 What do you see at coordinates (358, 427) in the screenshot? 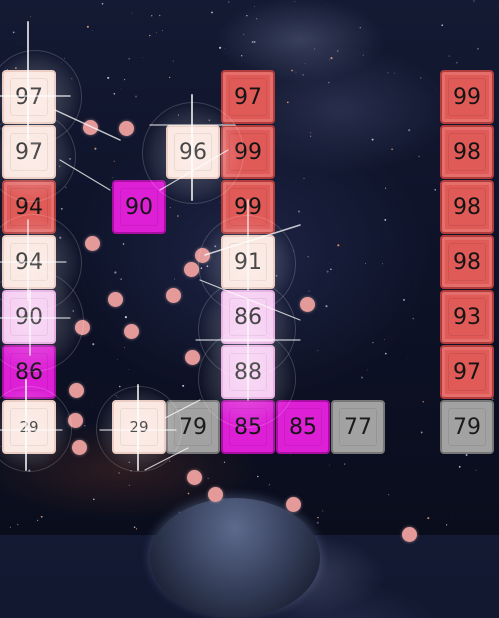
I see `block-tile: 77` at bounding box center [358, 427].